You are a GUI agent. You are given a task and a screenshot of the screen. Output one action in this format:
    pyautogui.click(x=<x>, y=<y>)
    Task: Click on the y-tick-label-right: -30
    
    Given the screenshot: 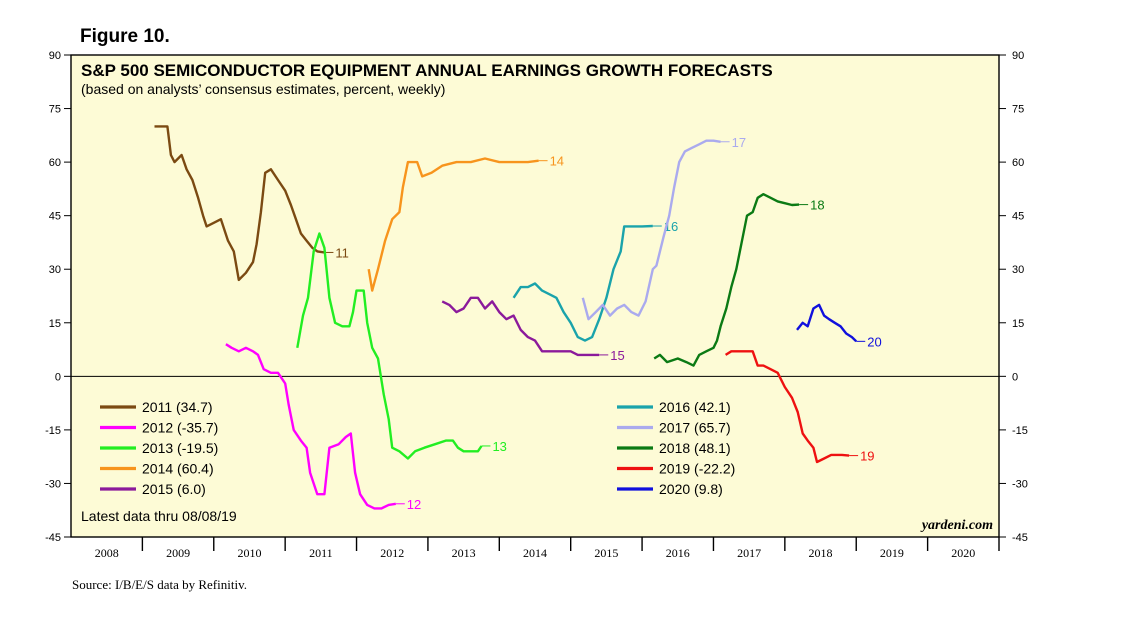 What is the action you would take?
    pyautogui.click(x=1020, y=484)
    